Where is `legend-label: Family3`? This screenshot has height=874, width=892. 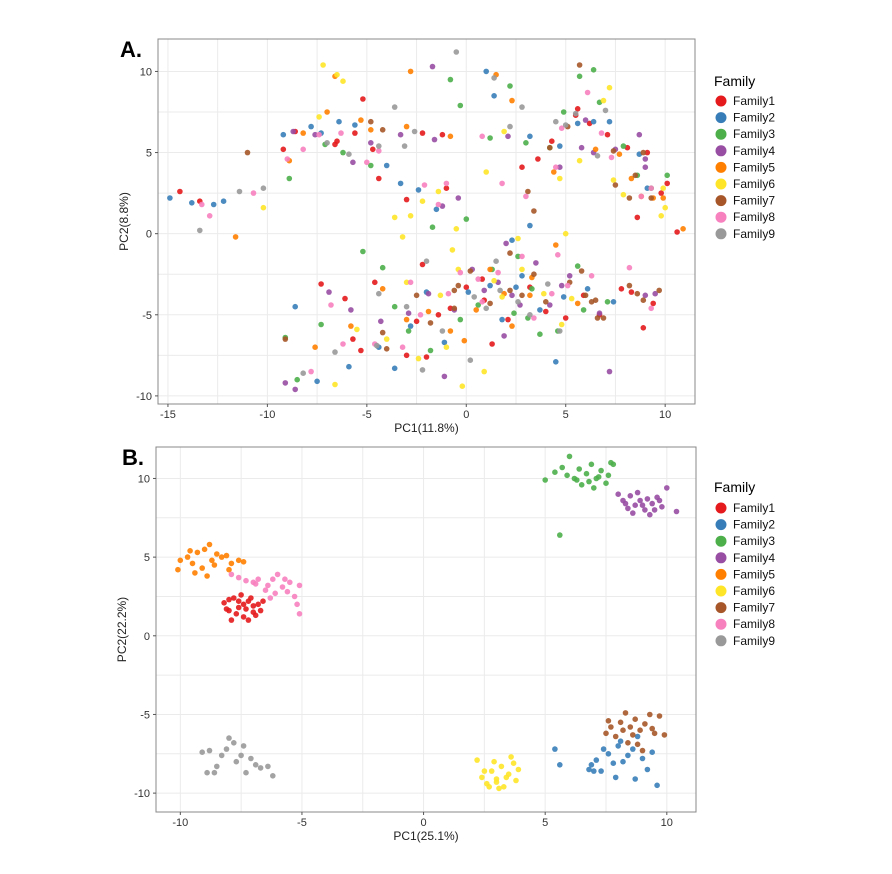
legend-label: Family3 is located at coordinates (754, 541).